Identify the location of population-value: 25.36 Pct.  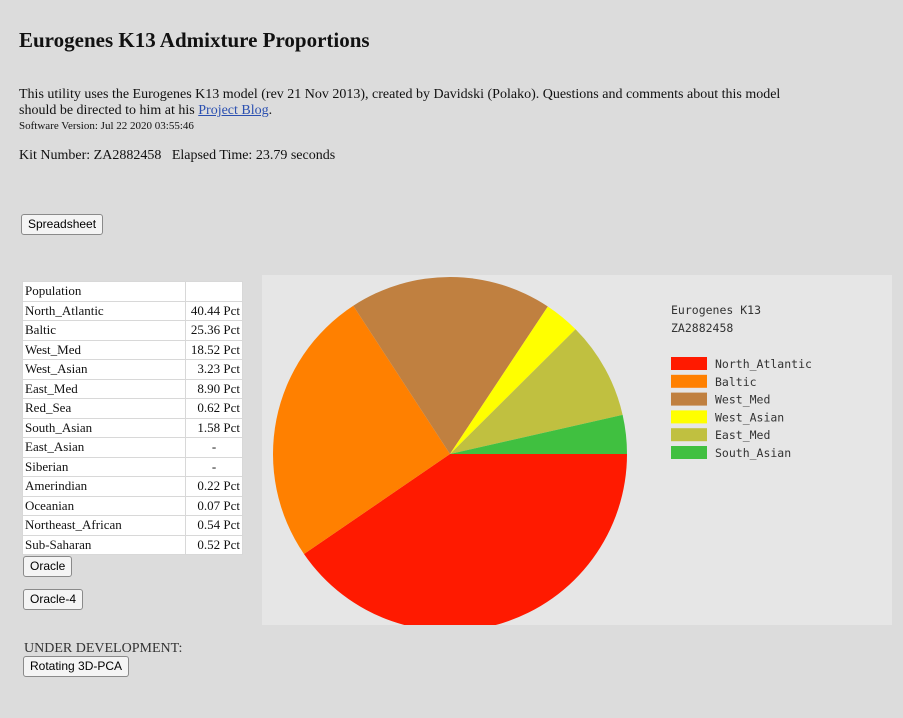
(214, 330).